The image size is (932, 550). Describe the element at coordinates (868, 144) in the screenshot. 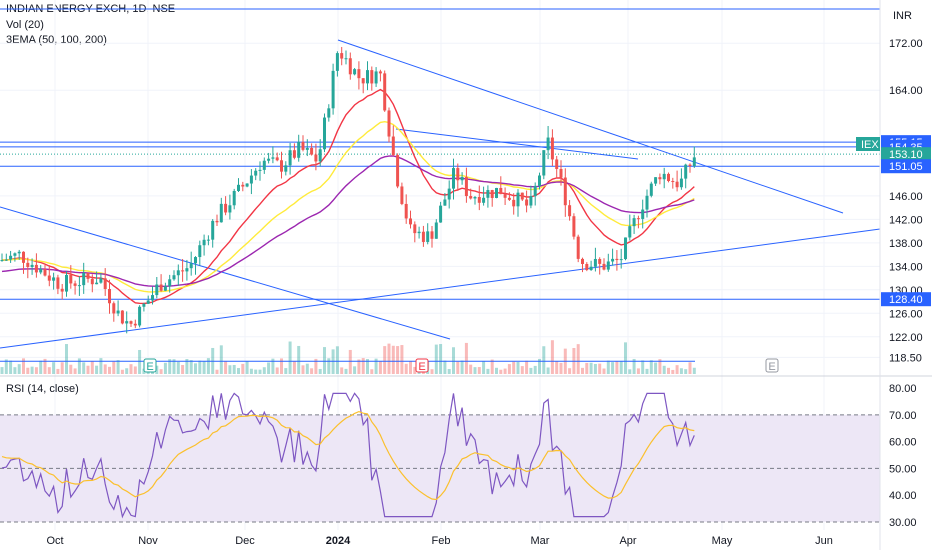

I see `ticker-tag: IEX` at that location.